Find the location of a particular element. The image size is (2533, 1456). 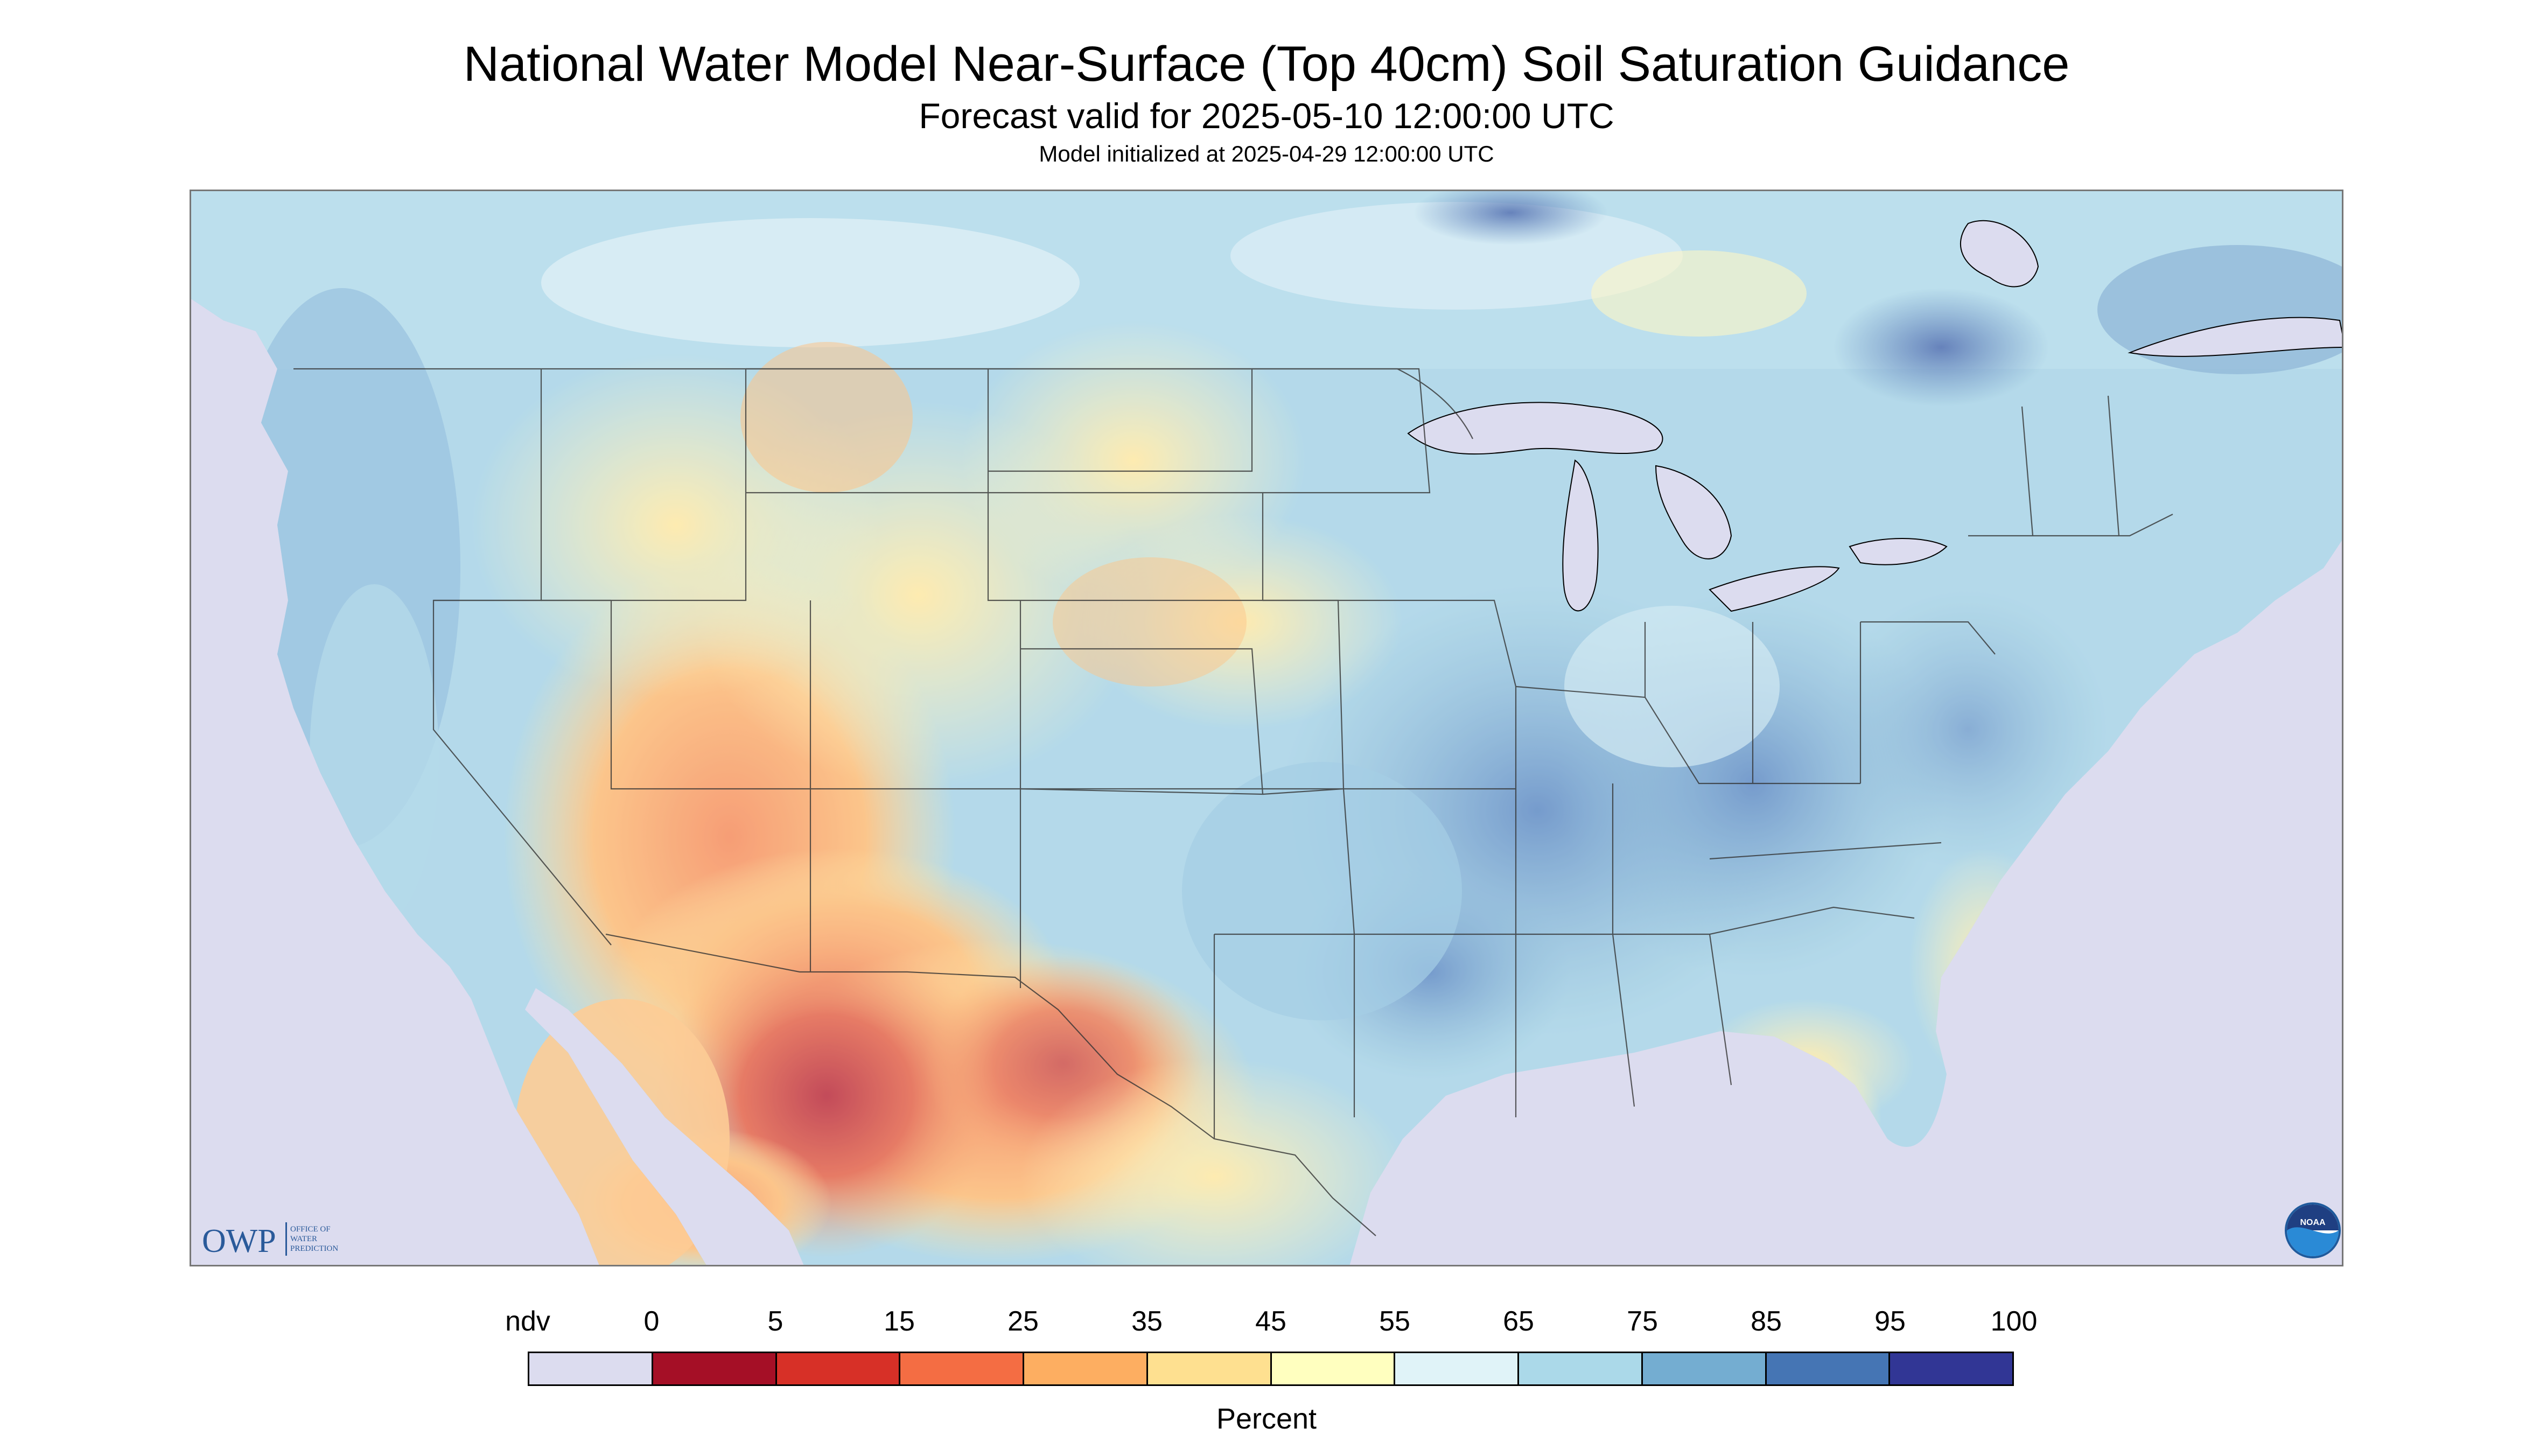

owp-logo: OWP OFFICE OF WATER PREDICTION is located at coordinates (270, 1240).